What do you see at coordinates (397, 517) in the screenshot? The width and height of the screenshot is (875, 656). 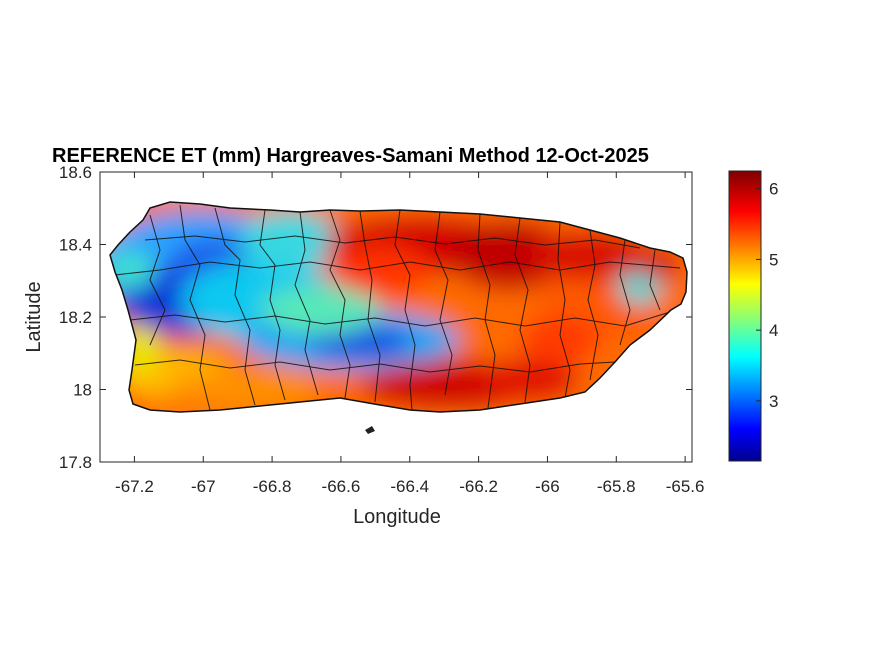 I see `x-axis-label: Longitude` at bounding box center [397, 517].